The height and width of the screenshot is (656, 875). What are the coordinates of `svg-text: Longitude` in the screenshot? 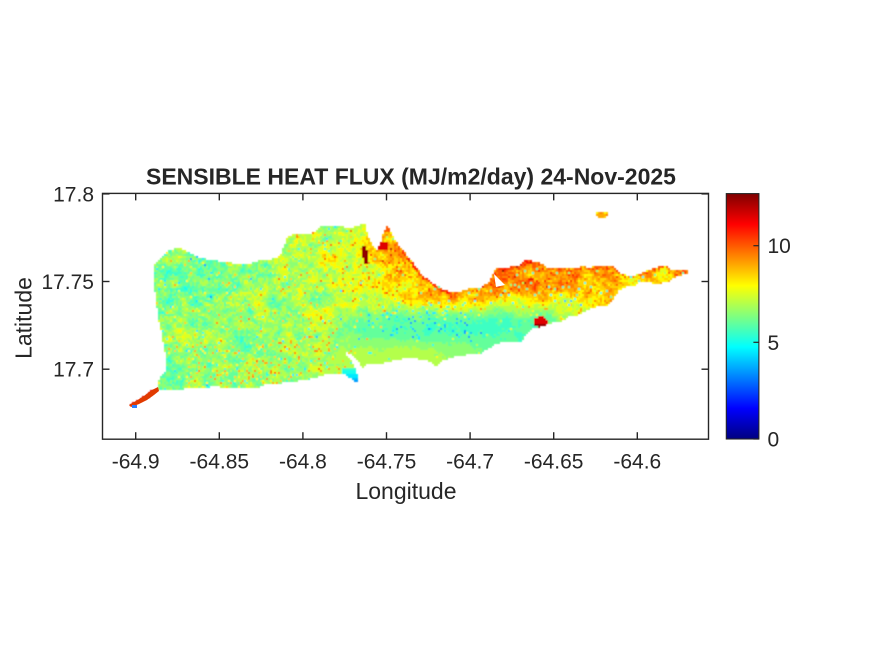 It's located at (405, 491).